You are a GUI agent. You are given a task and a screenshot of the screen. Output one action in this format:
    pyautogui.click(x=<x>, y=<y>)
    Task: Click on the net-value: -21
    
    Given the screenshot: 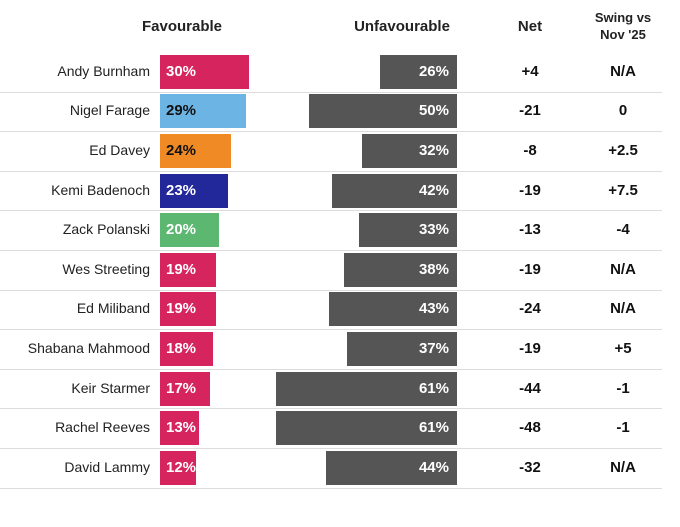 What is the action you would take?
    pyautogui.click(x=530, y=111)
    